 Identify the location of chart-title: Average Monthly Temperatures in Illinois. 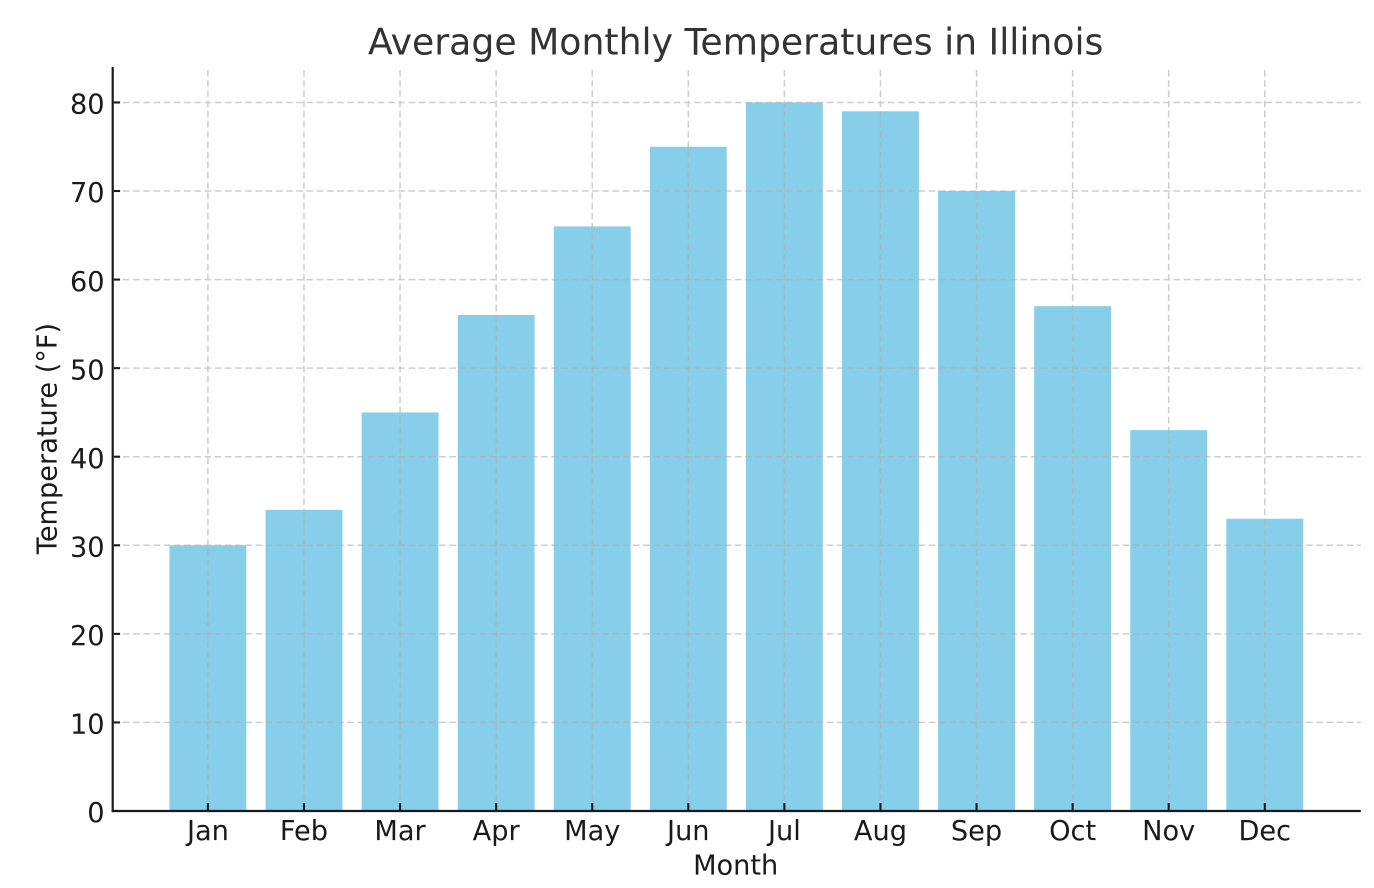
(735, 42).